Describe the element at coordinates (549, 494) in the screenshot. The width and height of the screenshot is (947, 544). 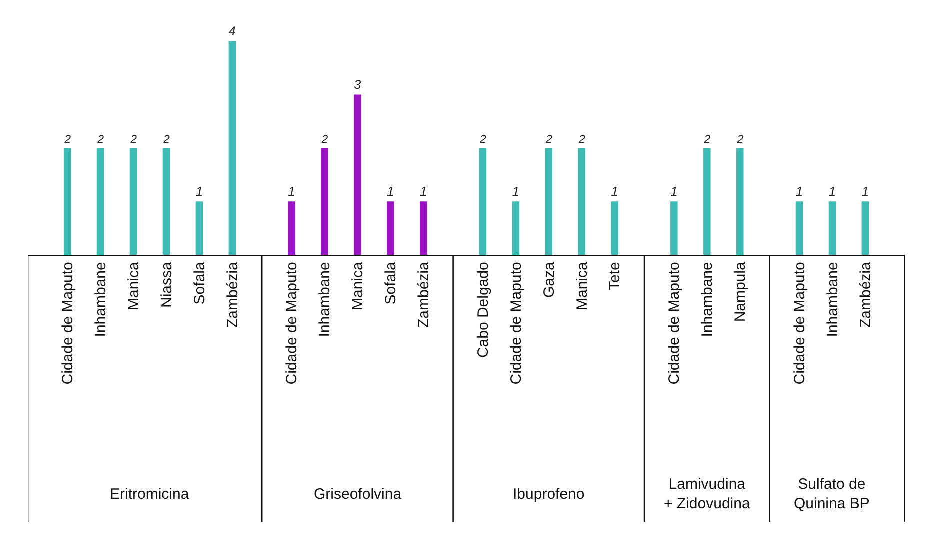
I see `text: Ibuprofeno` at that location.